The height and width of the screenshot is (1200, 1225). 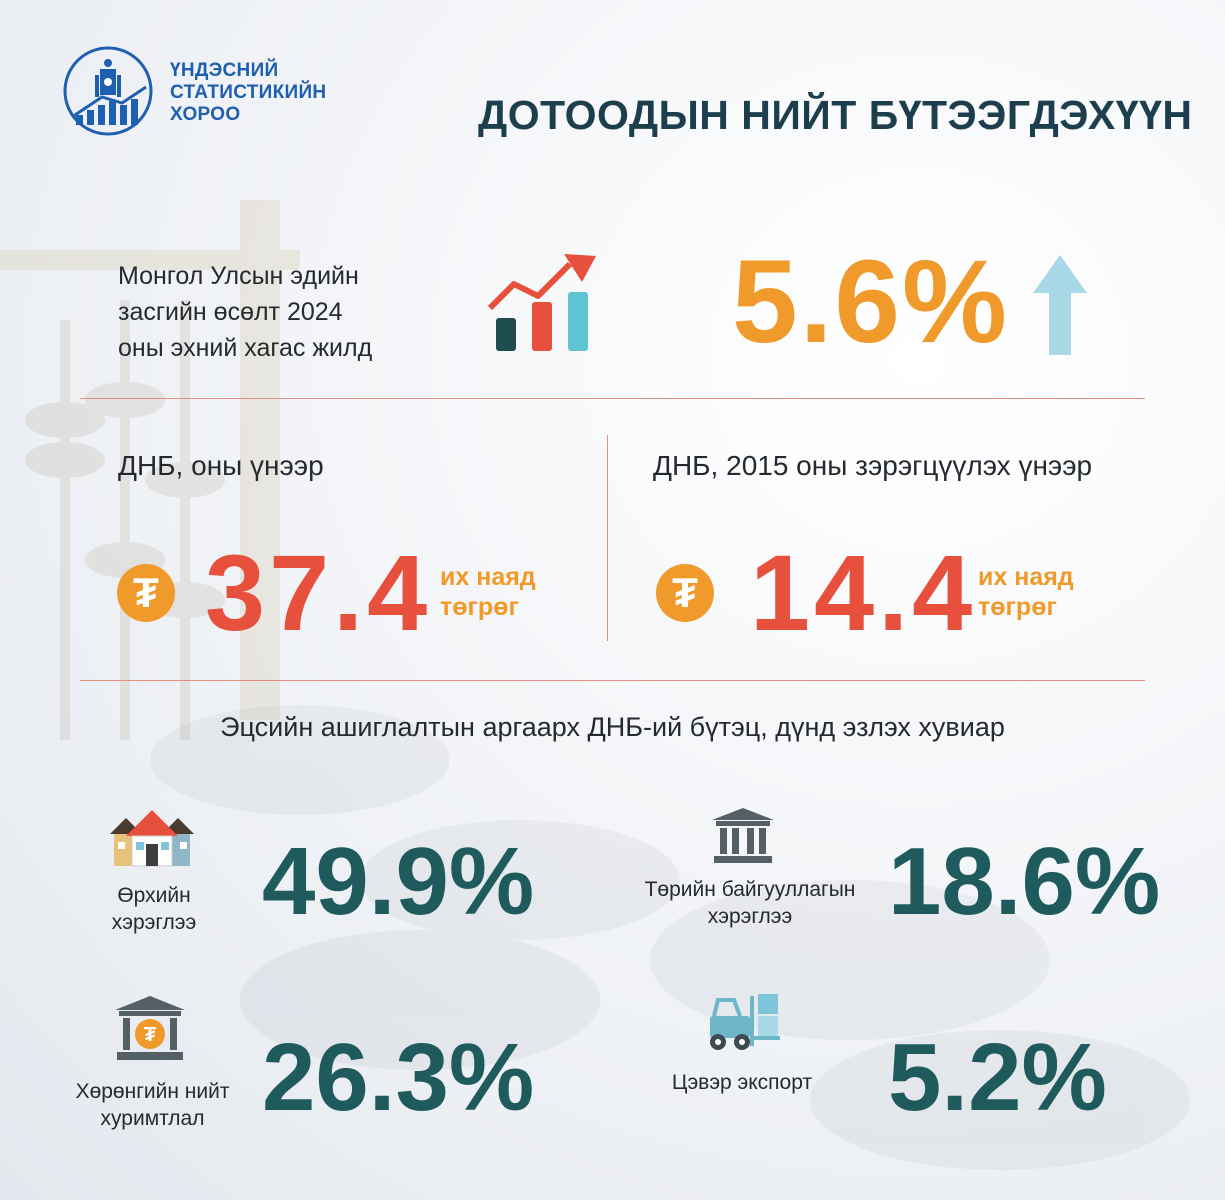 I want to click on capital-formation-label: Хөрөнгийн нийт хуримтлал, so click(x=152, y=1105).